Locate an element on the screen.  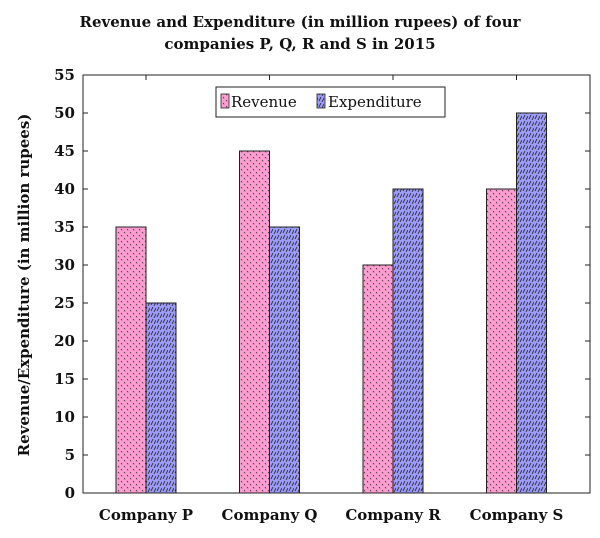
bar-expenditure-company-p is located at coordinates (161, 398).